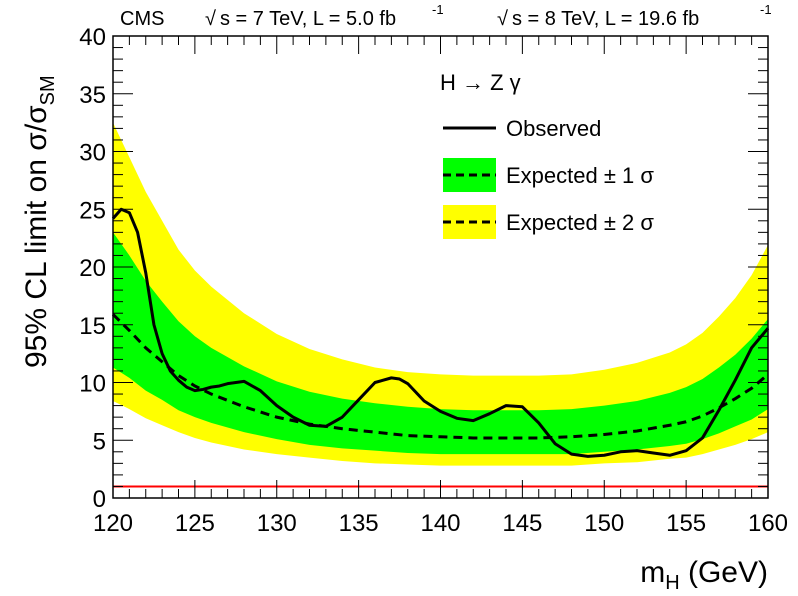 This screenshot has width=798, height=596. I want to click on experiment-label: CMS, so click(142, 19).